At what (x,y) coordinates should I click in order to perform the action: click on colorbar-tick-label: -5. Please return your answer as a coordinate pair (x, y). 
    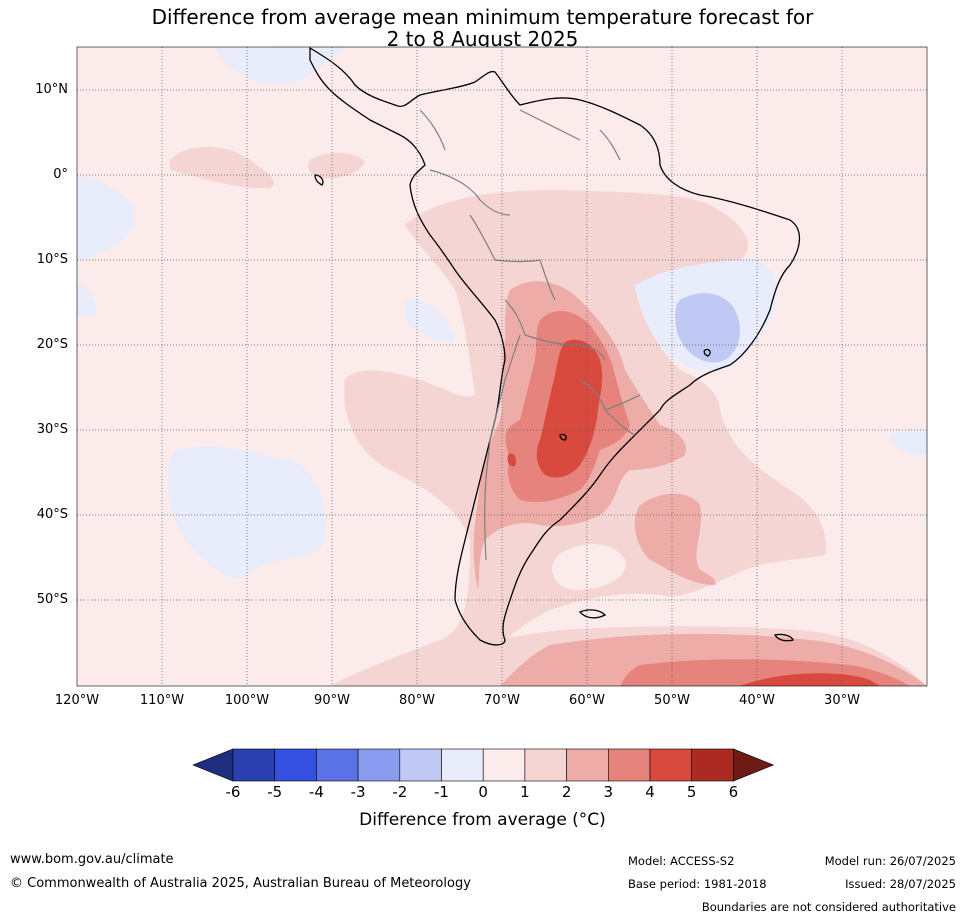
    Looking at the image, I should click on (275, 792).